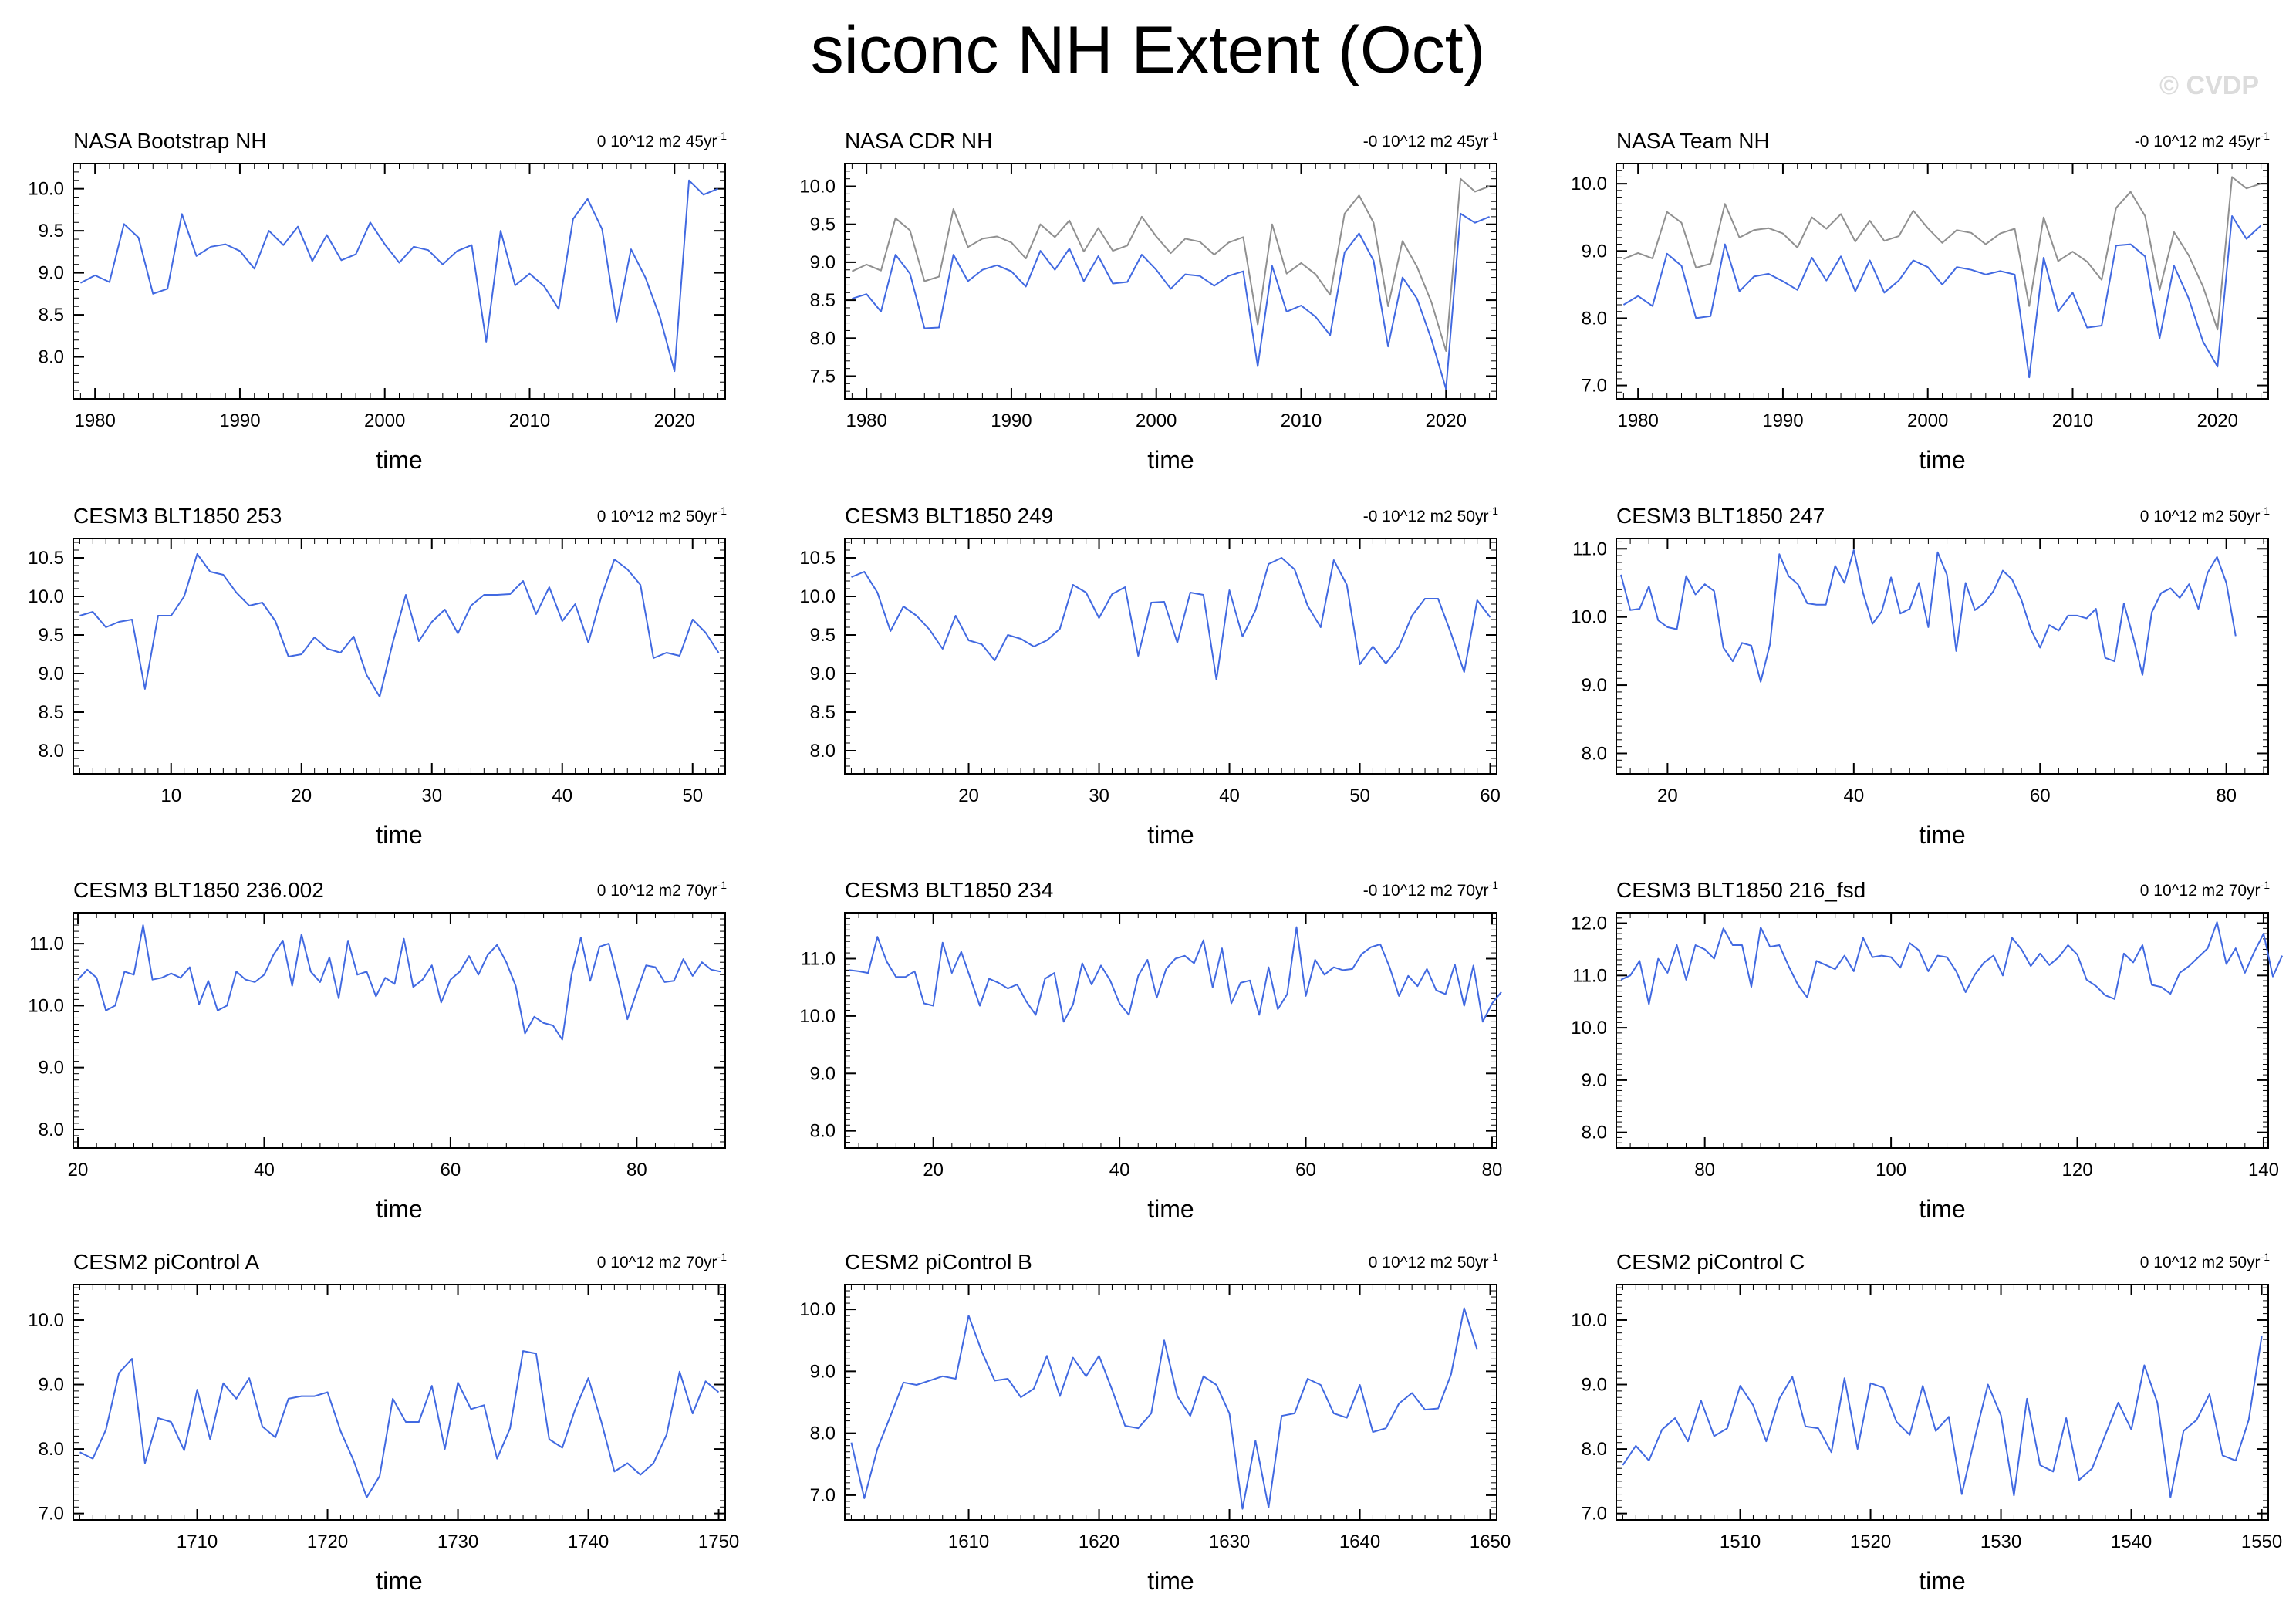 The height and width of the screenshot is (1621, 2296). Describe the element at coordinates (529, 420) in the screenshot. I see `x-tick-label: 2010` at that location.